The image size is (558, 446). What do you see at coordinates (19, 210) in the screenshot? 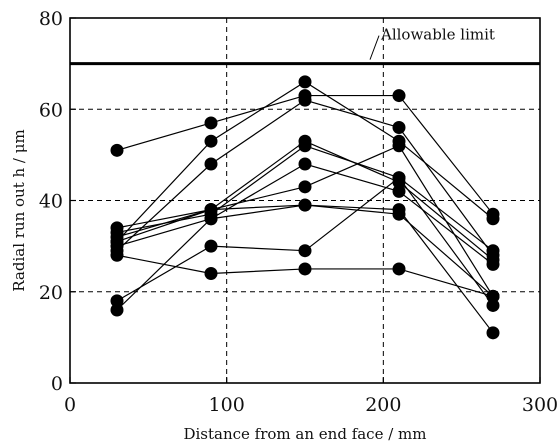
I see `y-axis-label: Radial run out h / μm` at bounding box center [19, 210].